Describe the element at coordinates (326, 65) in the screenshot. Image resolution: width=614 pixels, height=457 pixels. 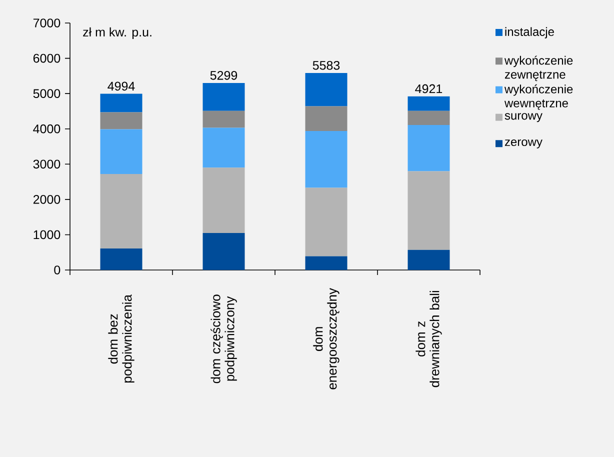
I see `total-label: 5583` at that location.